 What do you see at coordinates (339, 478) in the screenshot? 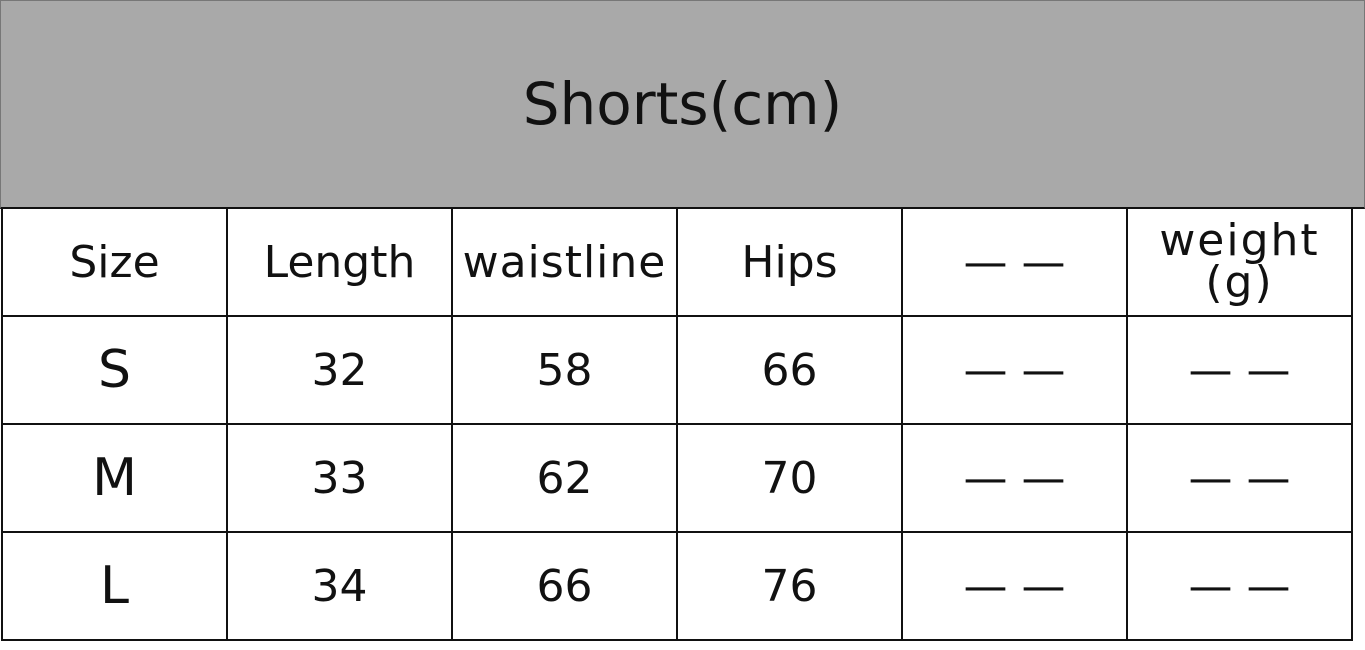
I see `cell-length: 33` at bounding box center [339, 478].